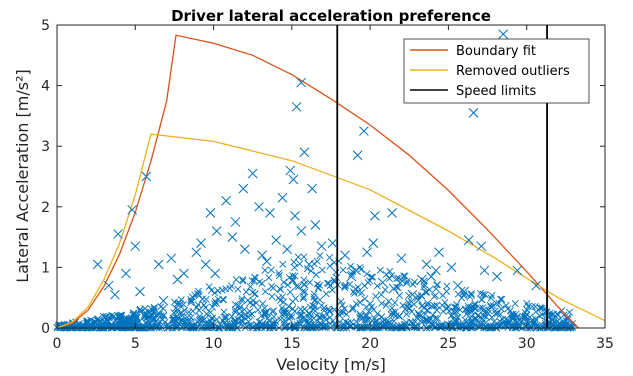 This screenshot has height=376, width=633. Describe the element at coordinates (45, 329) in the screenshot. I see `y-tick-label: 0` at that location.